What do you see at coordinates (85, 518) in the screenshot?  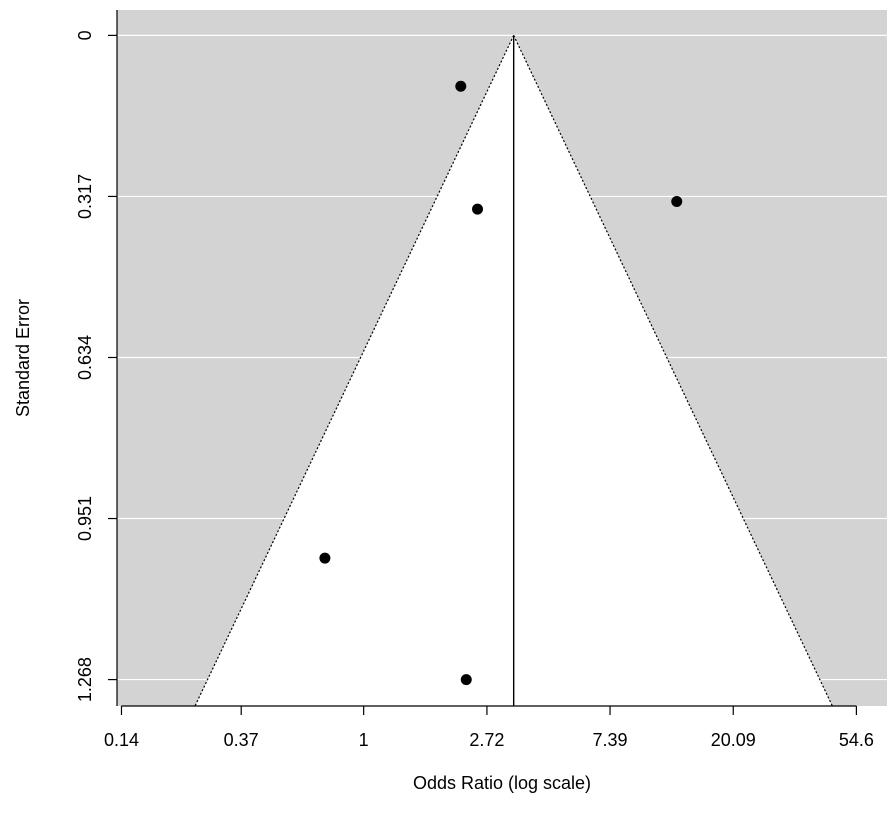 I see `y-tick-label: 0.951` at bounding box center [85, 518].